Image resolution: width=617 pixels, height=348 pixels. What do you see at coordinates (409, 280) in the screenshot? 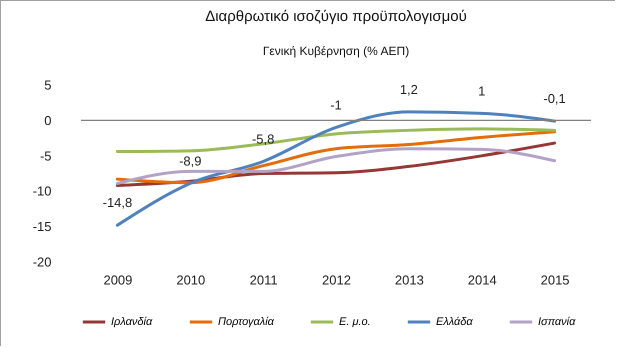
I see `x-tick-label: 2013` at bounding box center [409, 280].